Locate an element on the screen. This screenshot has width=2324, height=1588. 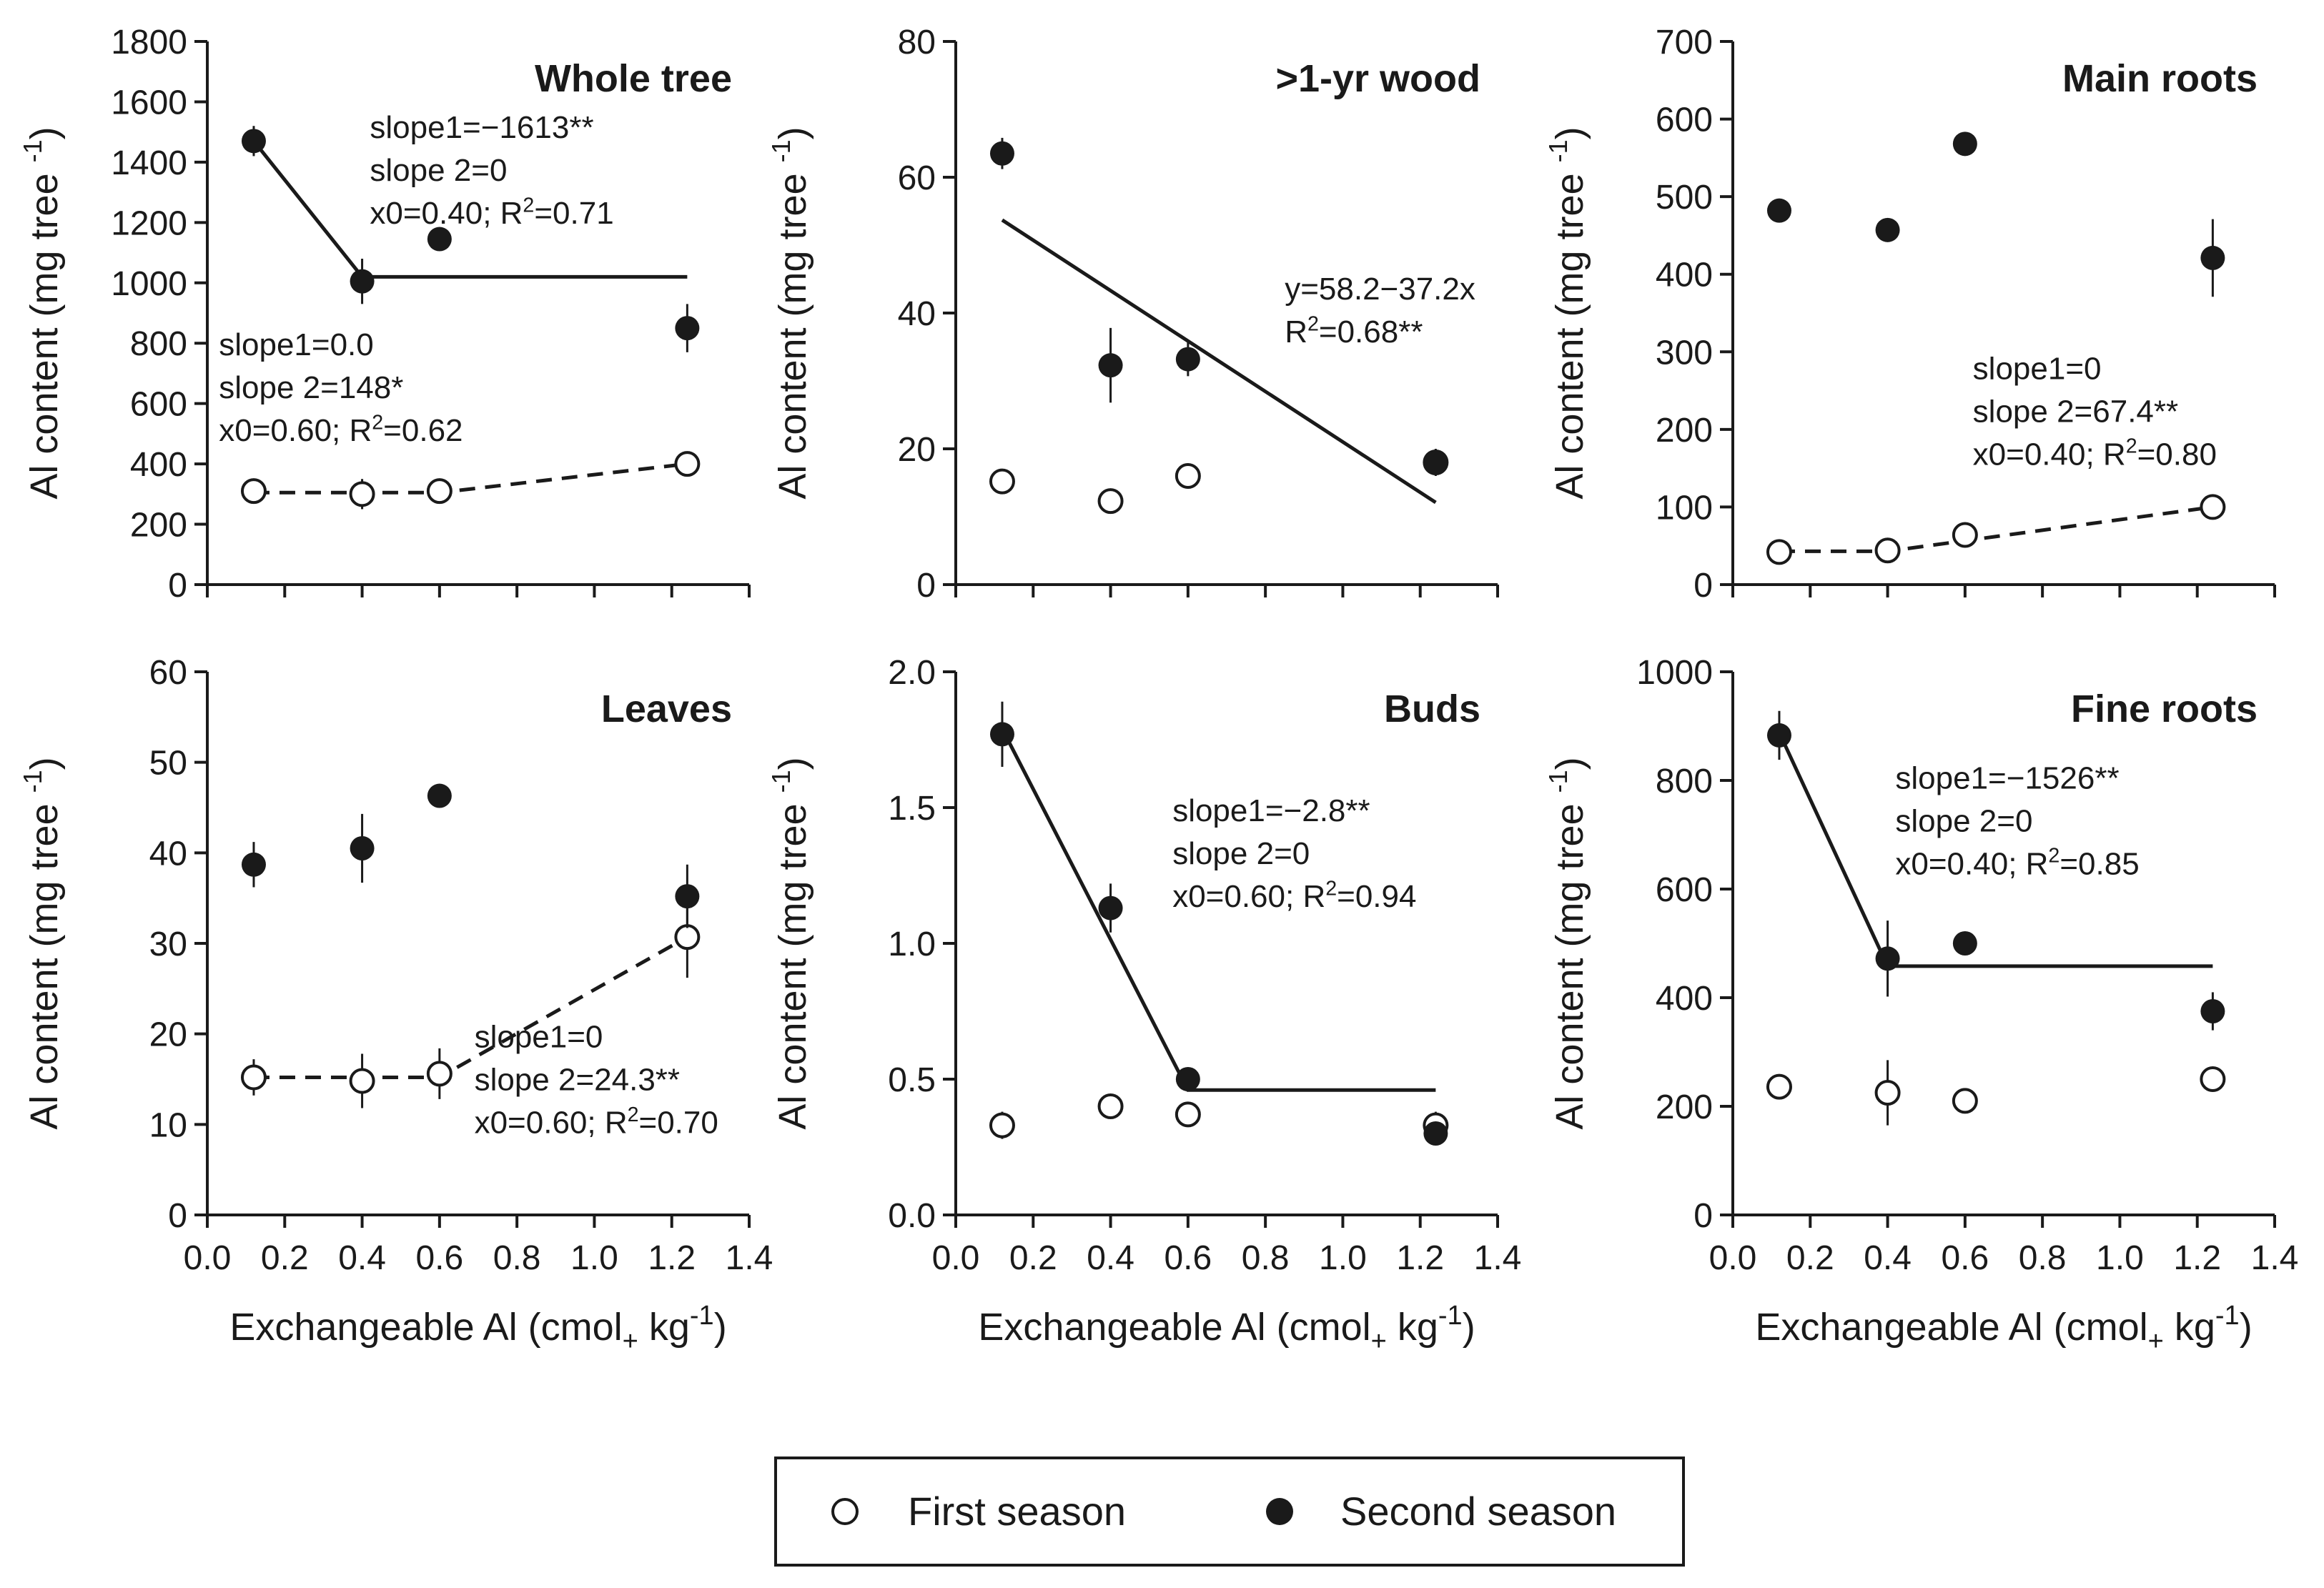
x-tick-label: 0.4 is located at coordinates (1110, 1258).